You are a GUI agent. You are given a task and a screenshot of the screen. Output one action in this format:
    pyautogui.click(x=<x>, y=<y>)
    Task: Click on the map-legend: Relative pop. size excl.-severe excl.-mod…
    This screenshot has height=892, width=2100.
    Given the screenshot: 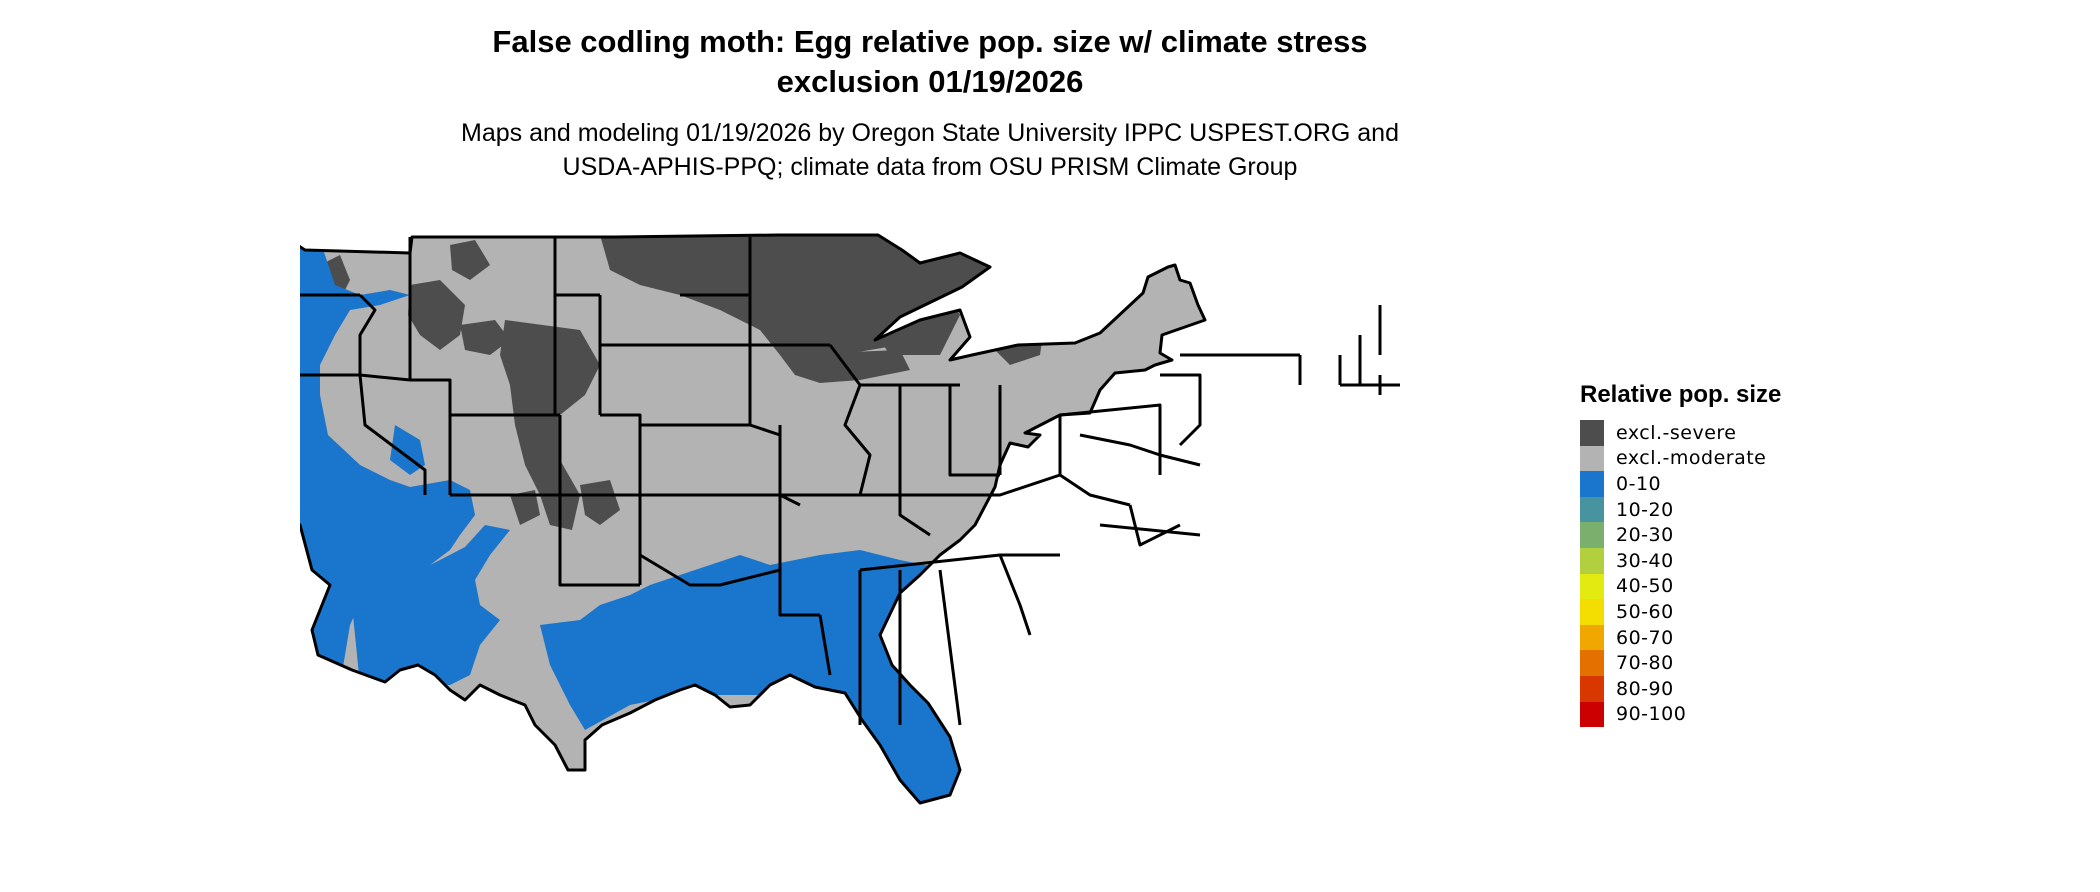 What is the action you would take?
    pyautogui.click(x=1730, y=554)
    